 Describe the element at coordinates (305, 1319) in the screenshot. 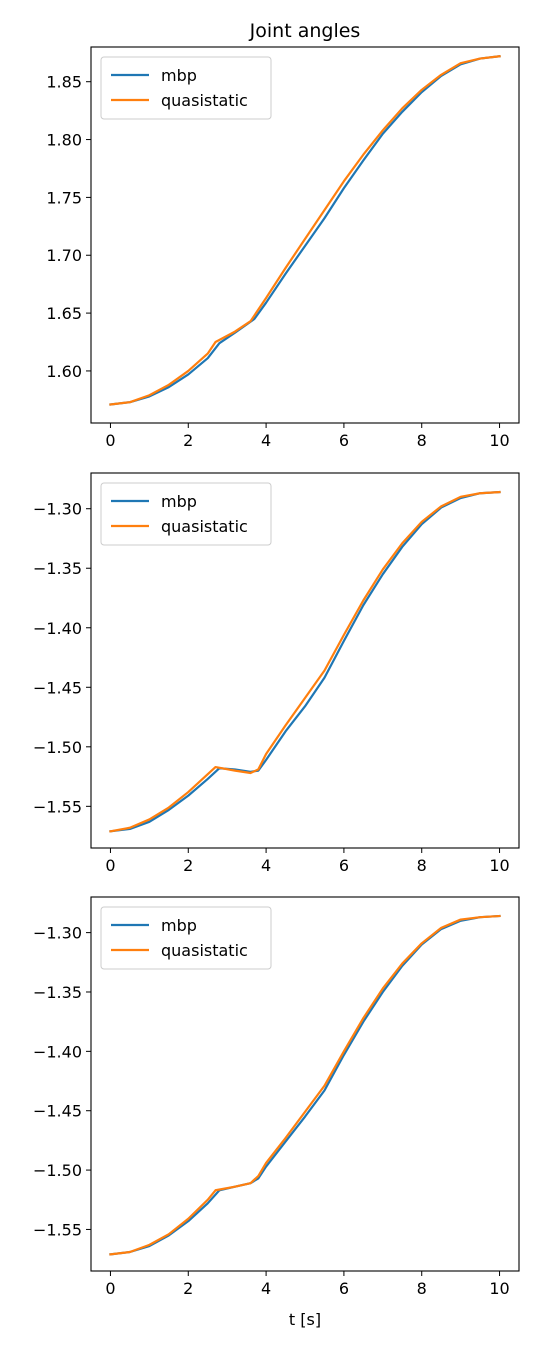

I see `x-axis-label: t [s]` at that location.